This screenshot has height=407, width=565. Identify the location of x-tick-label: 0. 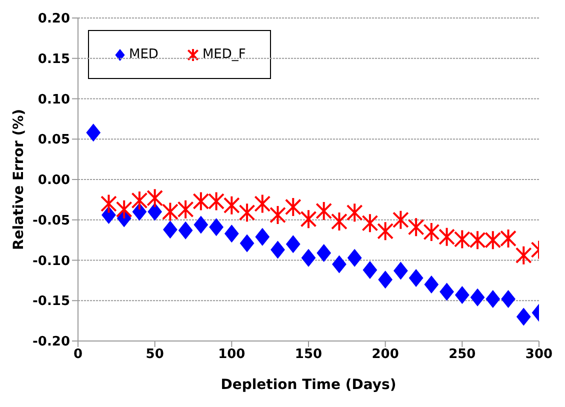
(78, 354).